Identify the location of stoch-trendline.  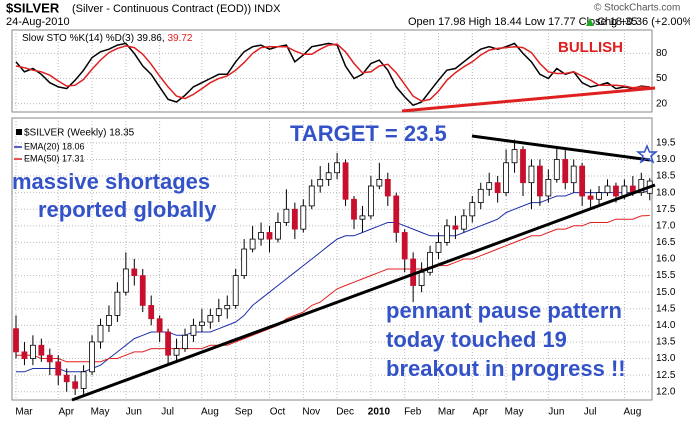
(528, 99).